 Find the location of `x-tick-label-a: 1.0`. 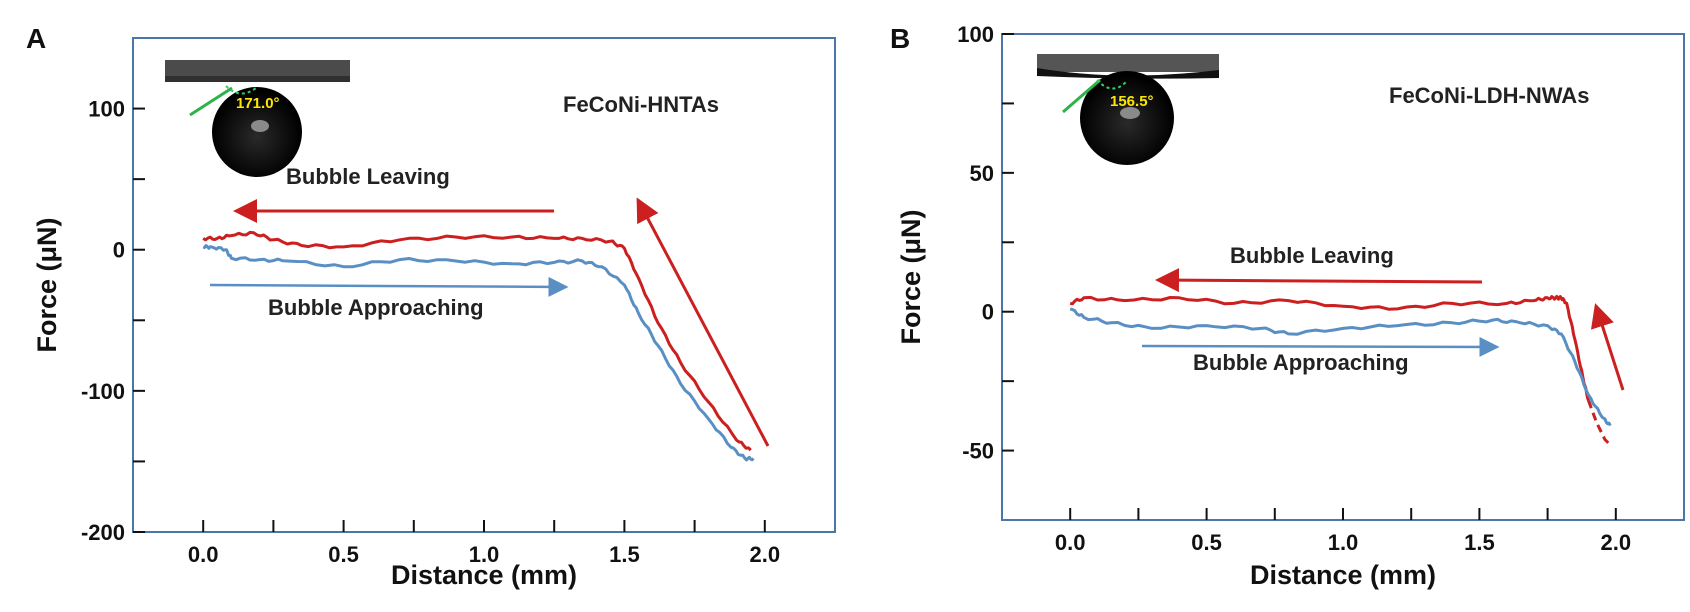

x-tick-label-a: 1.0 is located at coordinates (484, 554).